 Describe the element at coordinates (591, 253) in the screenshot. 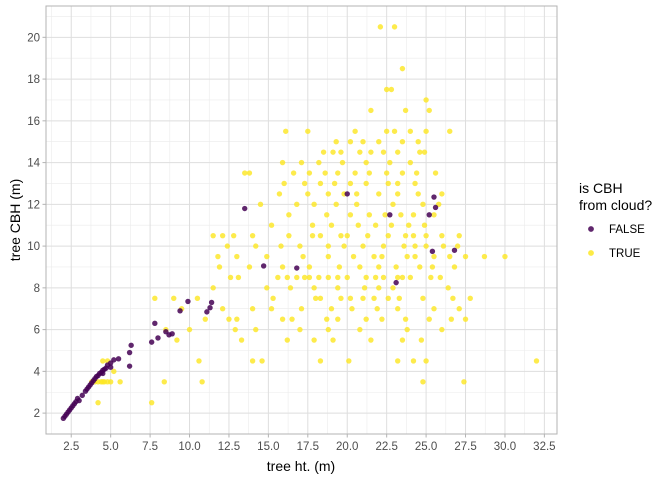

I see `legend-key-true` at that location.